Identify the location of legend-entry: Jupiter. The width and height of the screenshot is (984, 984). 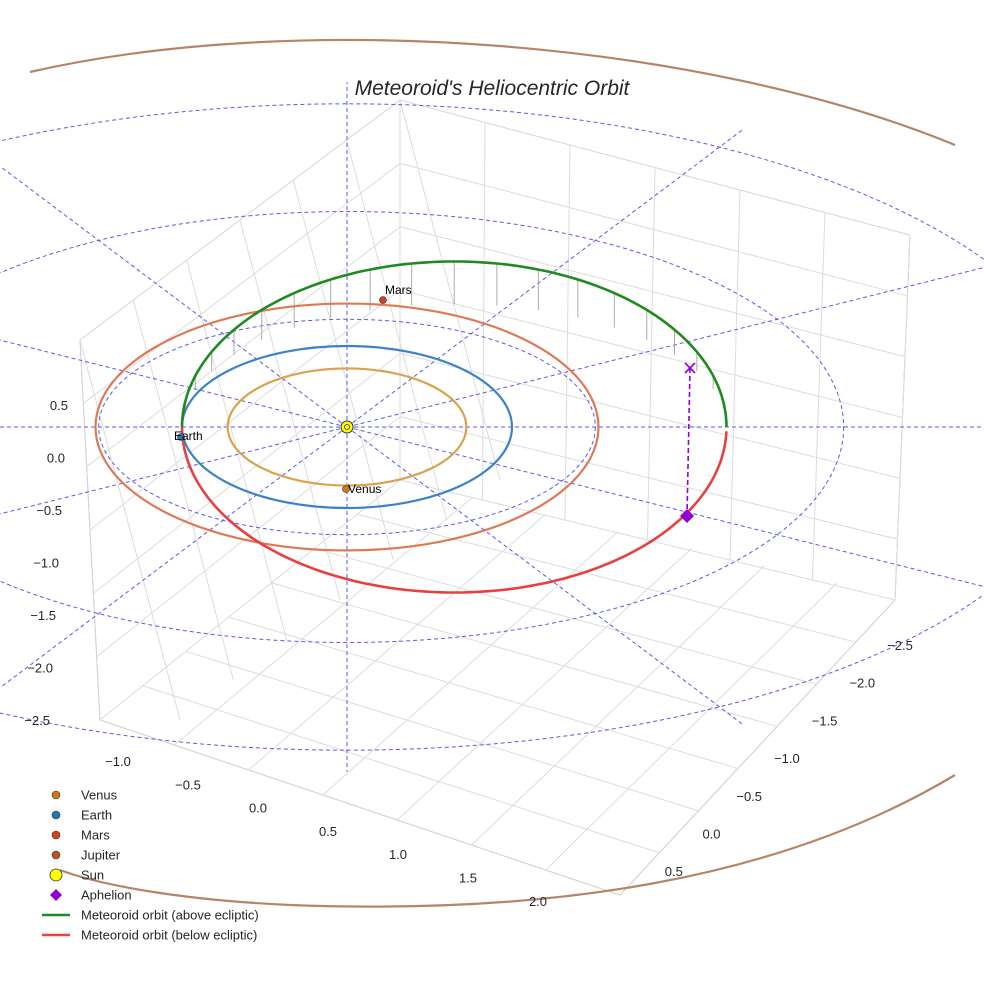
(86, 855).